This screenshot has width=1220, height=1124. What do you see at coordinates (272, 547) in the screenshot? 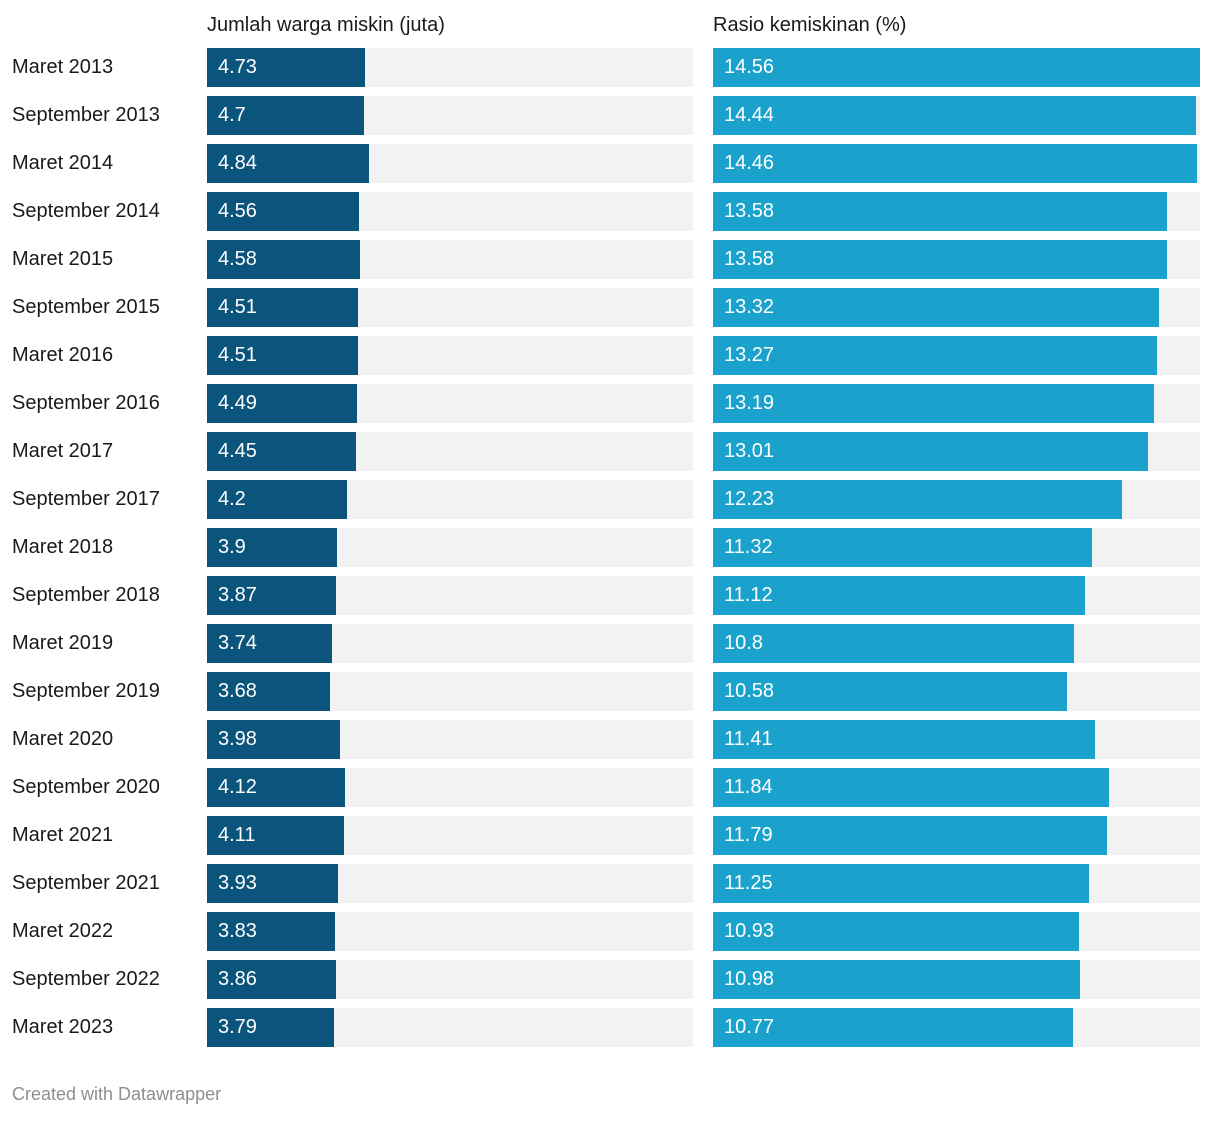
I see `jumlah-bar: 3.9` at bounding box center [272, 547].